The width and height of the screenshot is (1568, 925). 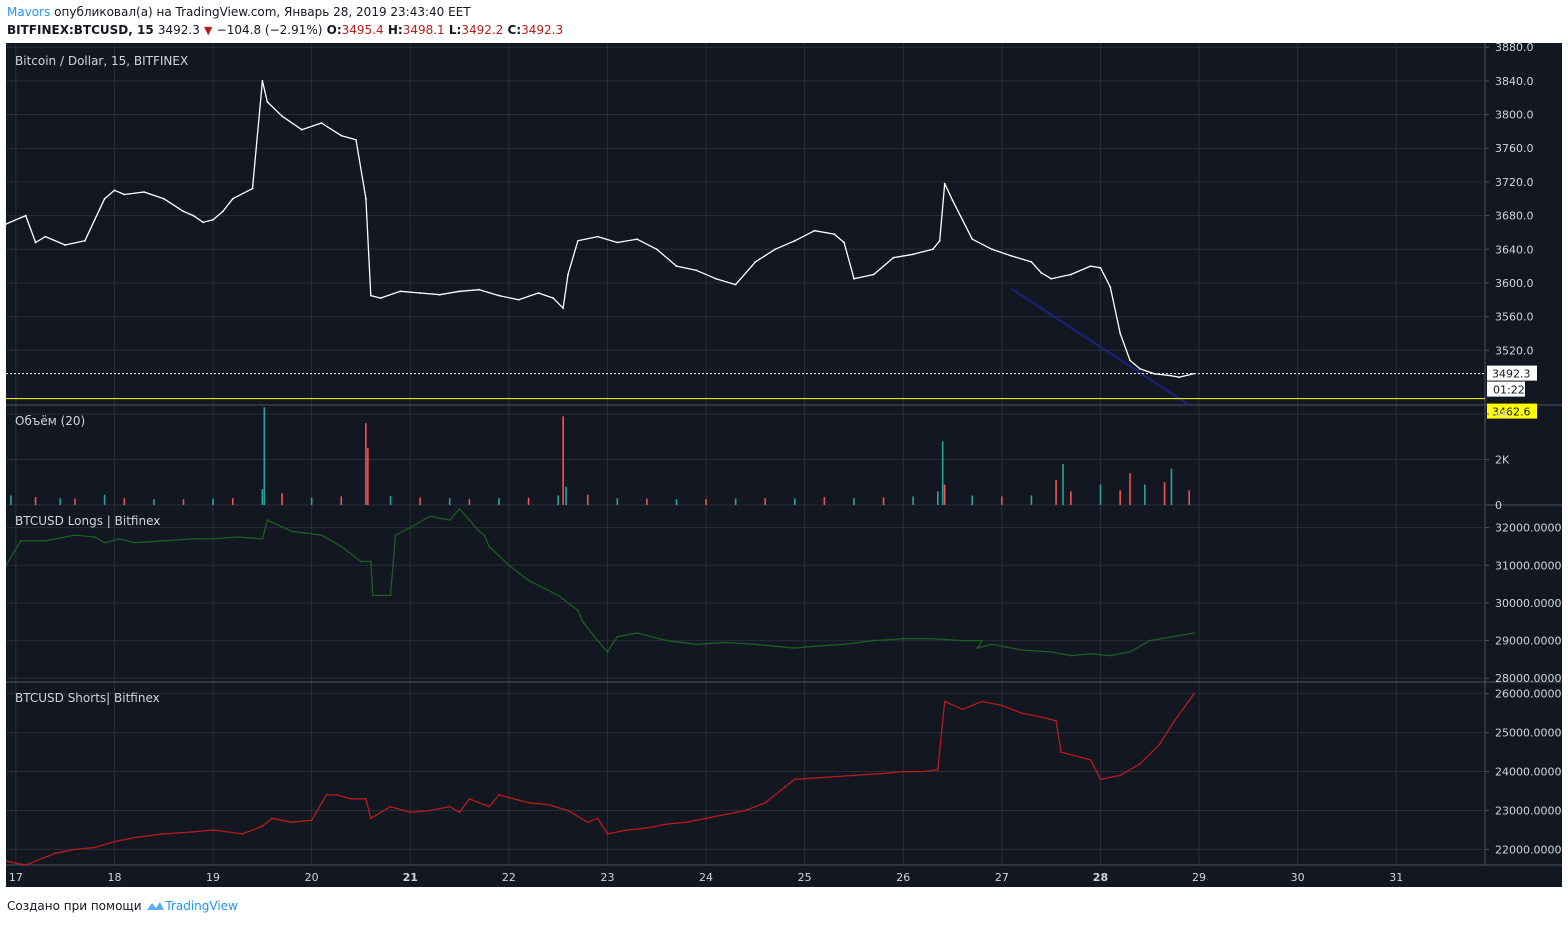 I want to click on longs-tick-label: 28000.0000, so click(x=1528, y=678).